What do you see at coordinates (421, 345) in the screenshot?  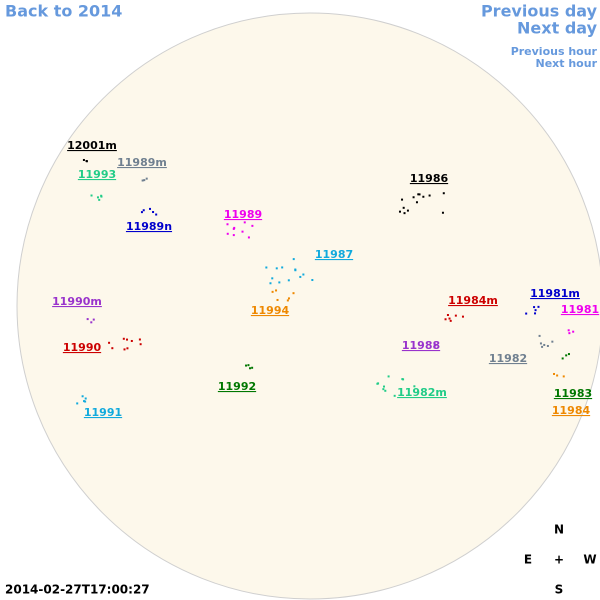 I see `region-label: 11988` at bounding box center [421, 345].